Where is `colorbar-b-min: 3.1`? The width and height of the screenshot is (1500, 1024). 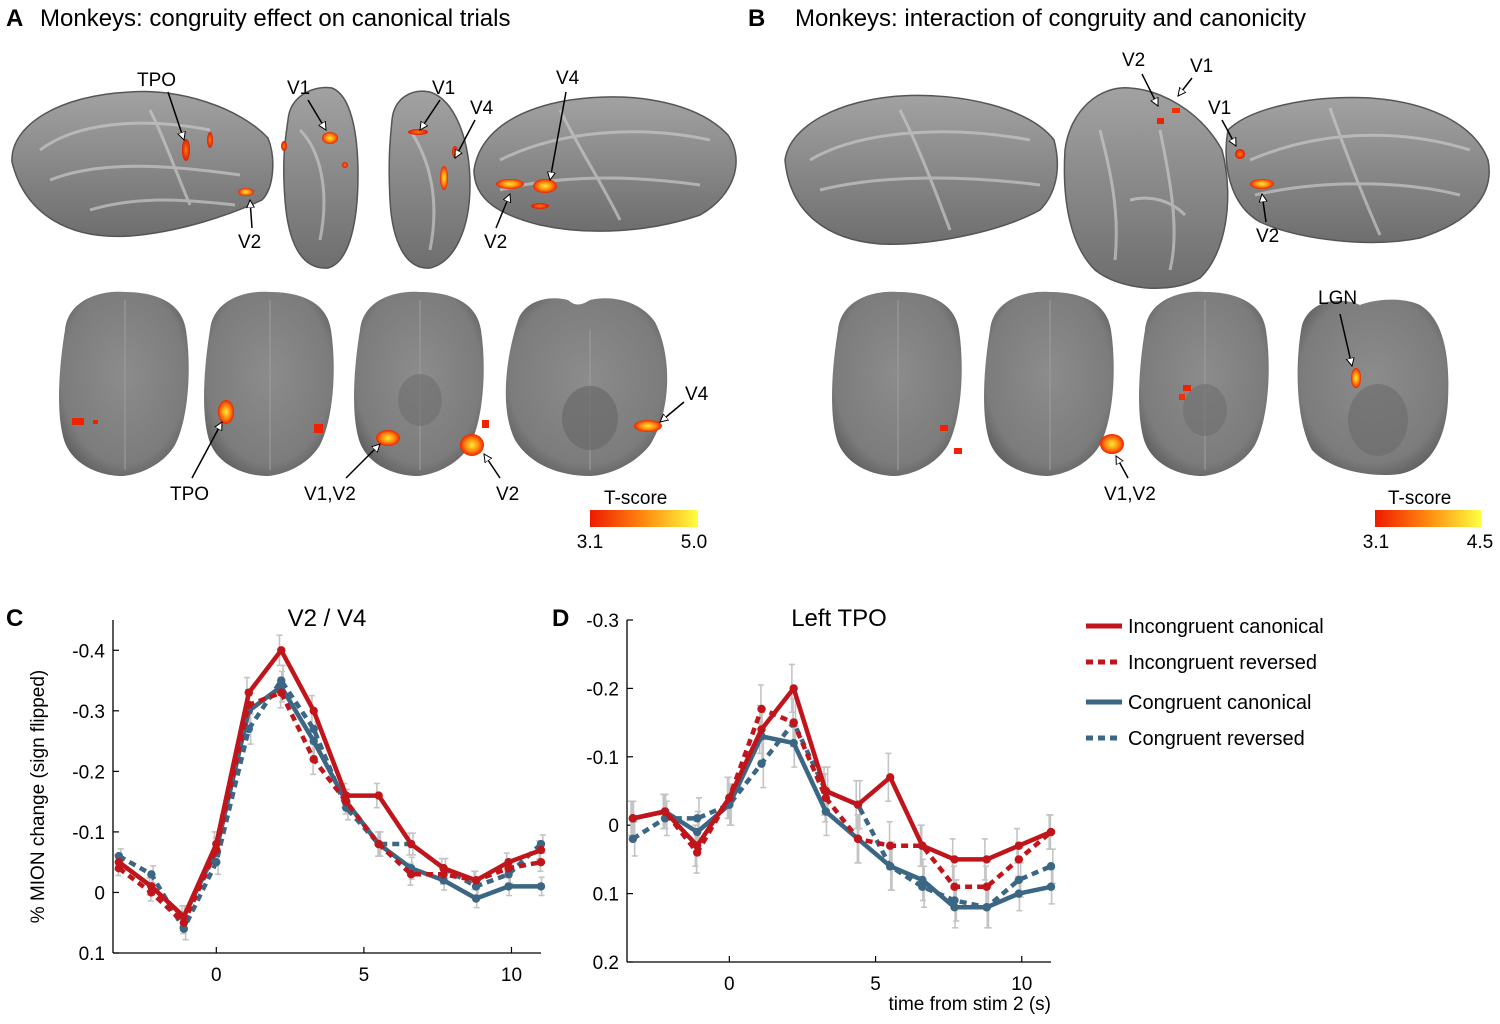 colorbar-b-min: 3.1 is located at coordinates (1376, 542).